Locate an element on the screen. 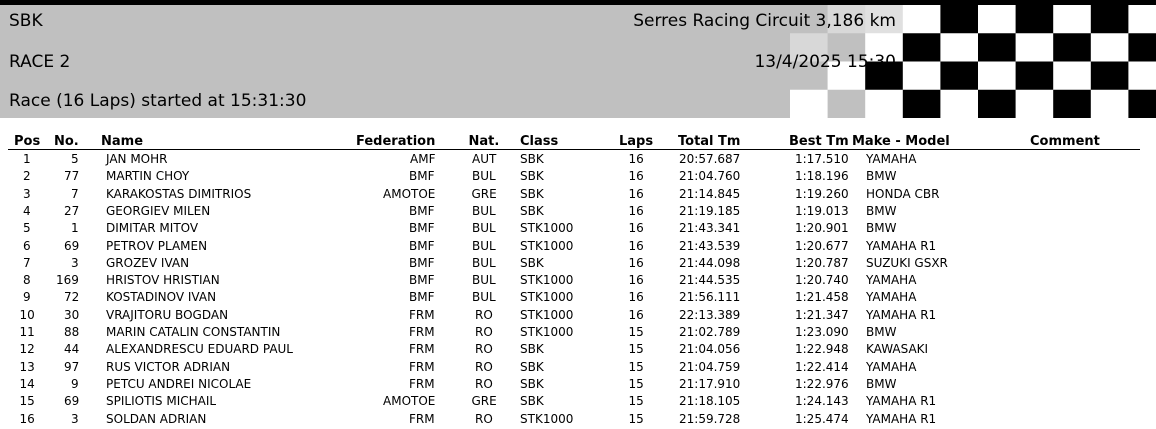  header-line: RACE 2 is located at coordinates (40, 62).